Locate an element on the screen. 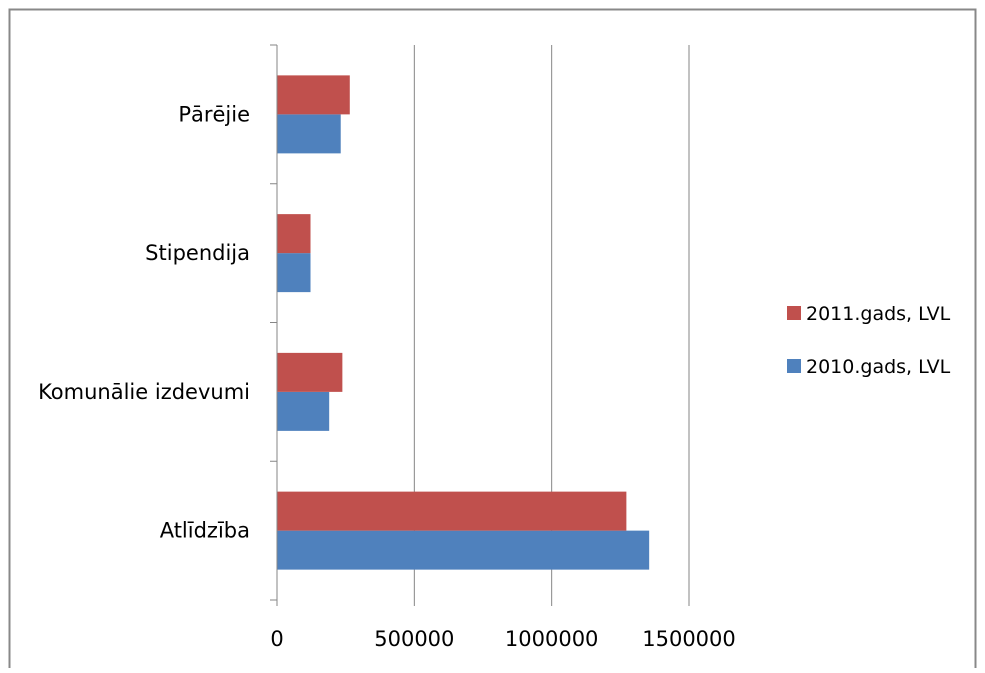  legend: 2011.gads, LVL 2010.gads, LVL is located at coordinates (869, 340).